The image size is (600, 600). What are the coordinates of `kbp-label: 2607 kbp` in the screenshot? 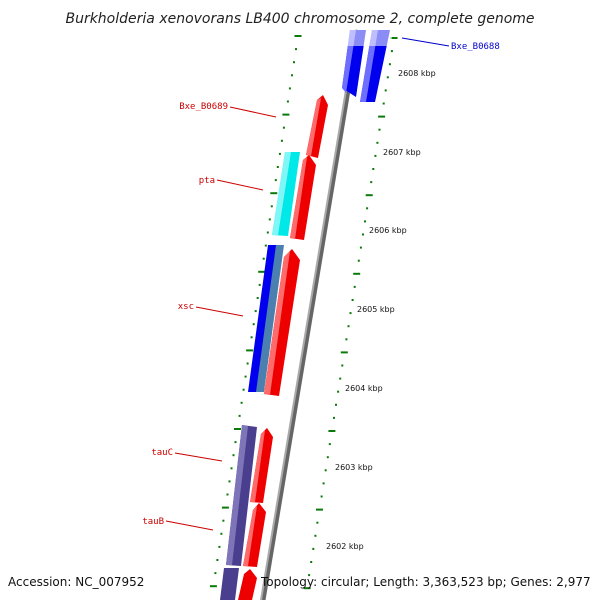 It's located at (402, 152).